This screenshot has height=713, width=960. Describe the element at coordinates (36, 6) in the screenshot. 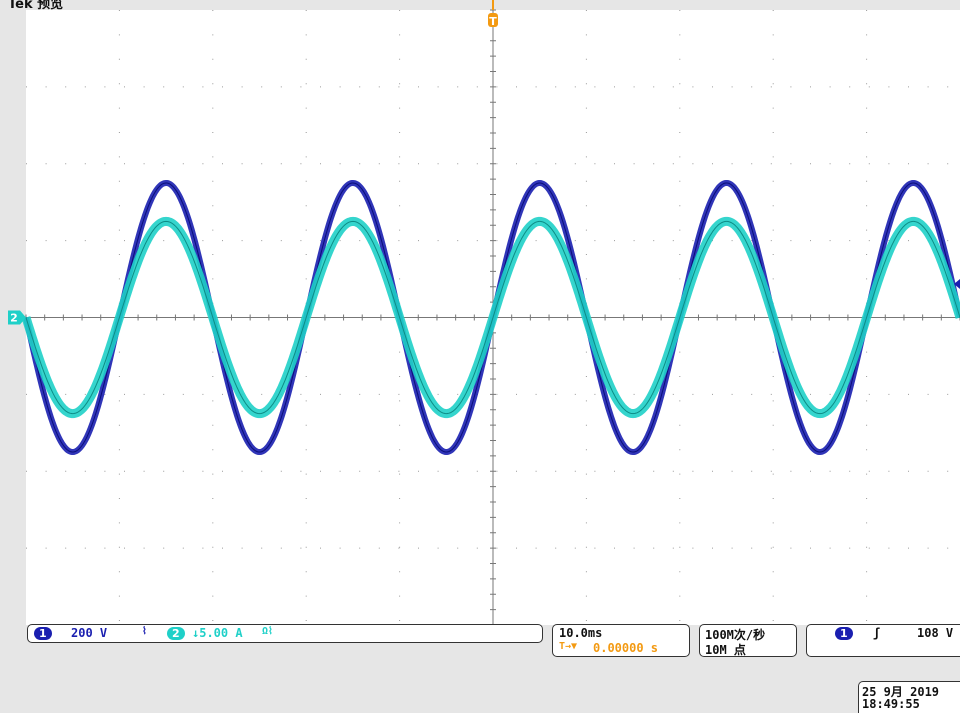

I see `acquisition-status: Tek 预览` at that location.